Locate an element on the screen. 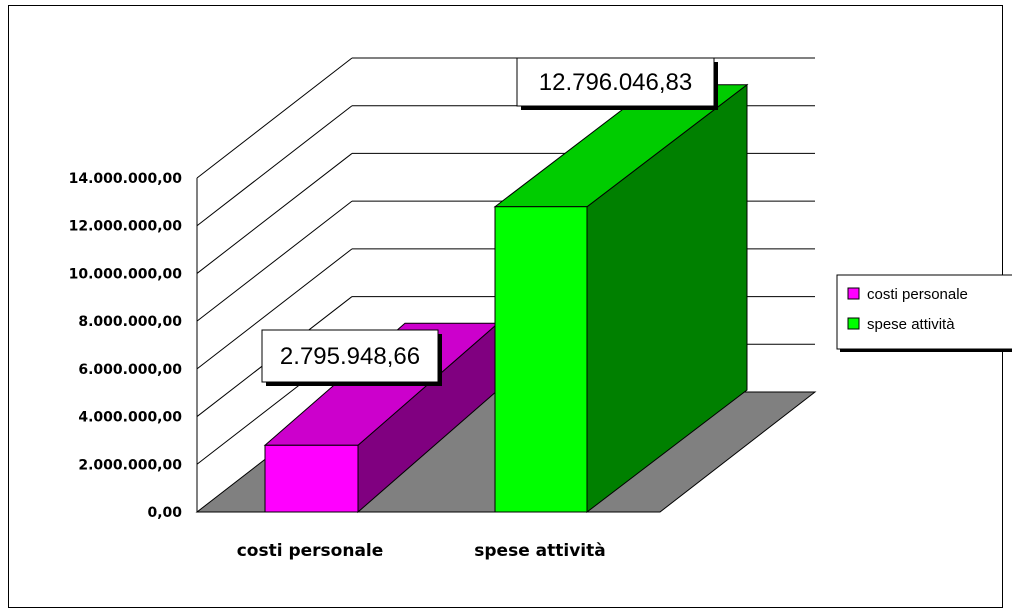 This screenshot has width=1012, height=614. category-label: spese attività is located at coordinates (539, 551).